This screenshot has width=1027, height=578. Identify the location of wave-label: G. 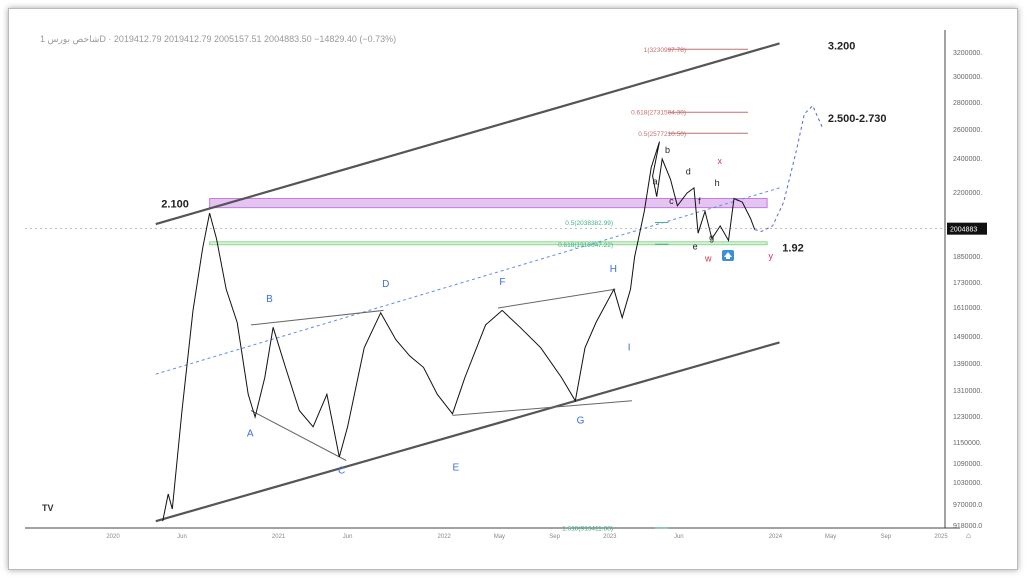
(581, 421).